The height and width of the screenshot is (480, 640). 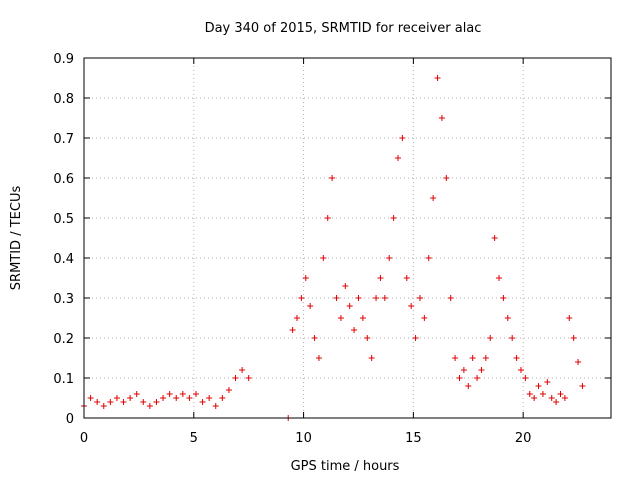 What do you see at coordinates (63, 99) in the screenshot?
I see `y-tick-label: 0.8` at bounding box center [63, 99].